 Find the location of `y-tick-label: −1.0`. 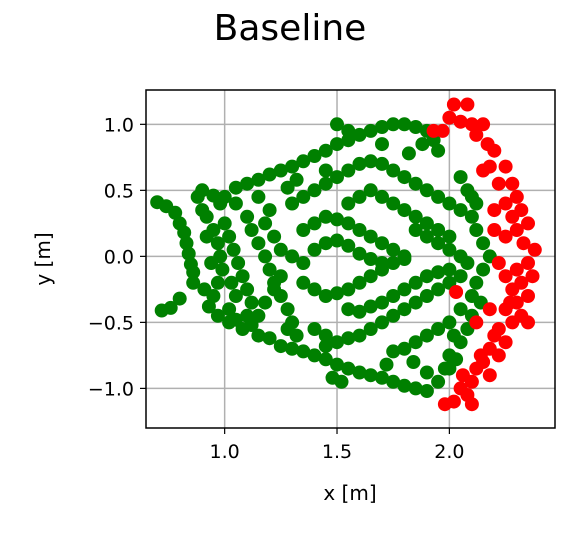

y-tick-label: −1.0 is located at coordinates (111, 389).